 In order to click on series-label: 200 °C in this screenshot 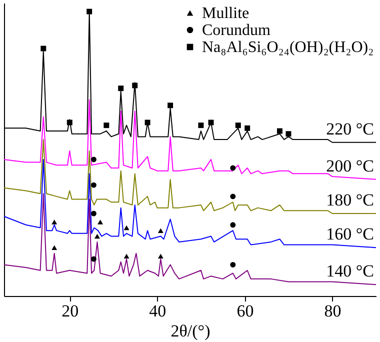, I will do `click(350, 166)`.